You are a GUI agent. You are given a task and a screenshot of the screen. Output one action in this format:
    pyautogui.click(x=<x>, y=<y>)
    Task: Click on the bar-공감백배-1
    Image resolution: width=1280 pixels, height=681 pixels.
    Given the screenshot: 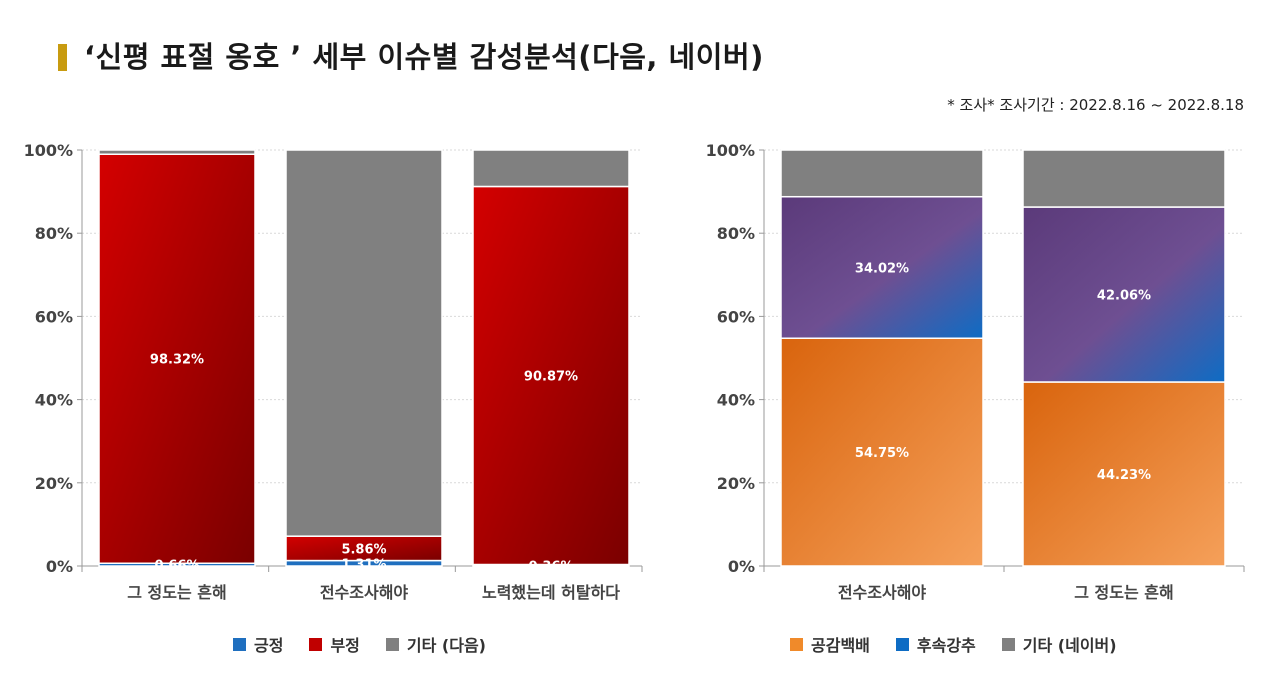 What is the action you would take?
    pyautogui.click(x=1124, y=474)
    